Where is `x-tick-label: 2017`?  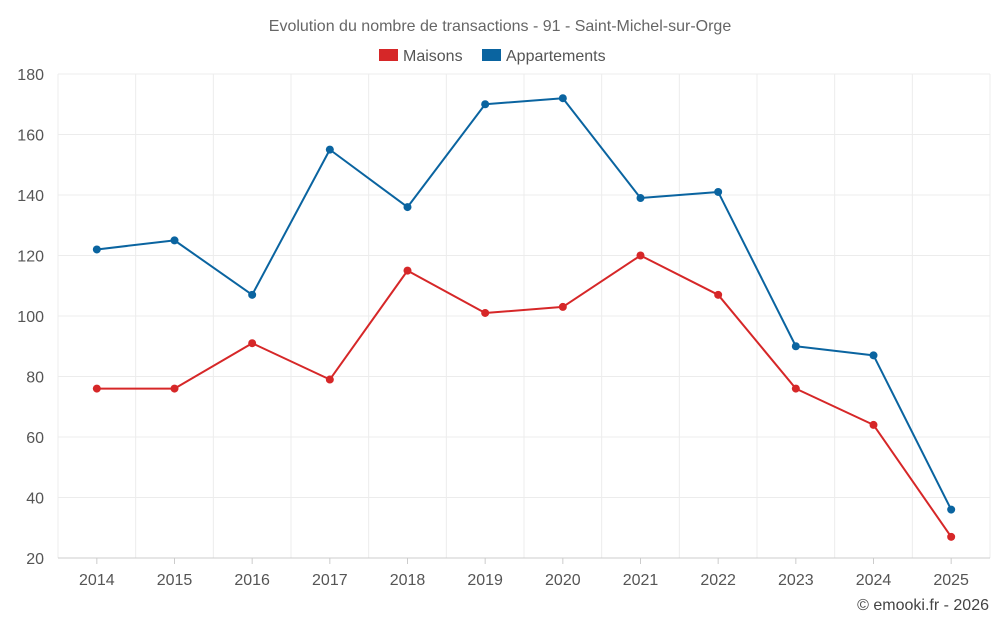 x-tick-label: 2017 is located at coordinates (330, 580).